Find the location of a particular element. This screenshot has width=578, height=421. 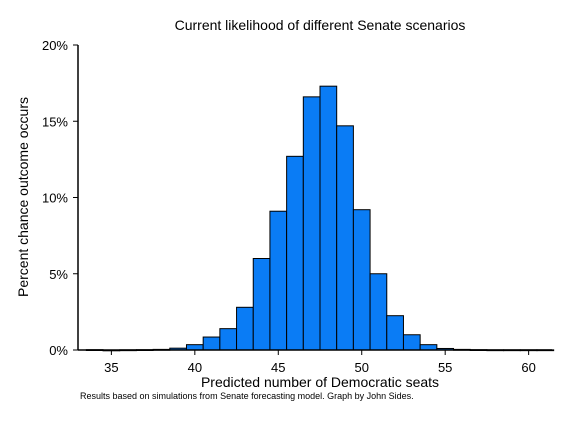

x-tick-label-55: 55 is located at coordinates (445, 367).